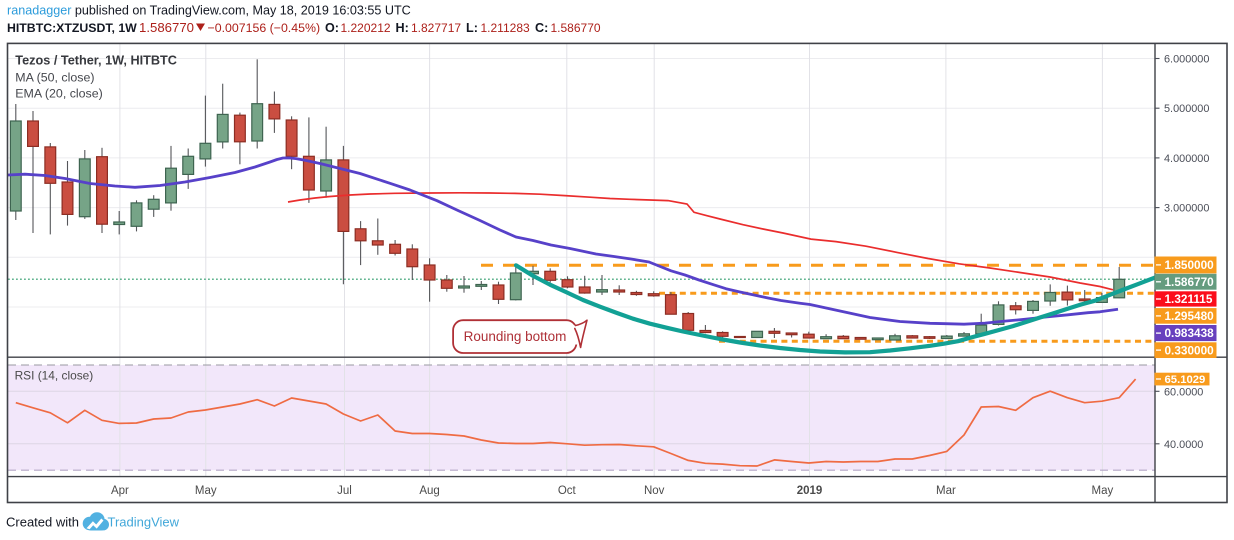  What do you see at coordinates (1186, 209) in the screenshot?
I see `svg-text: 3.000000` at bounding box center [1186, 209].